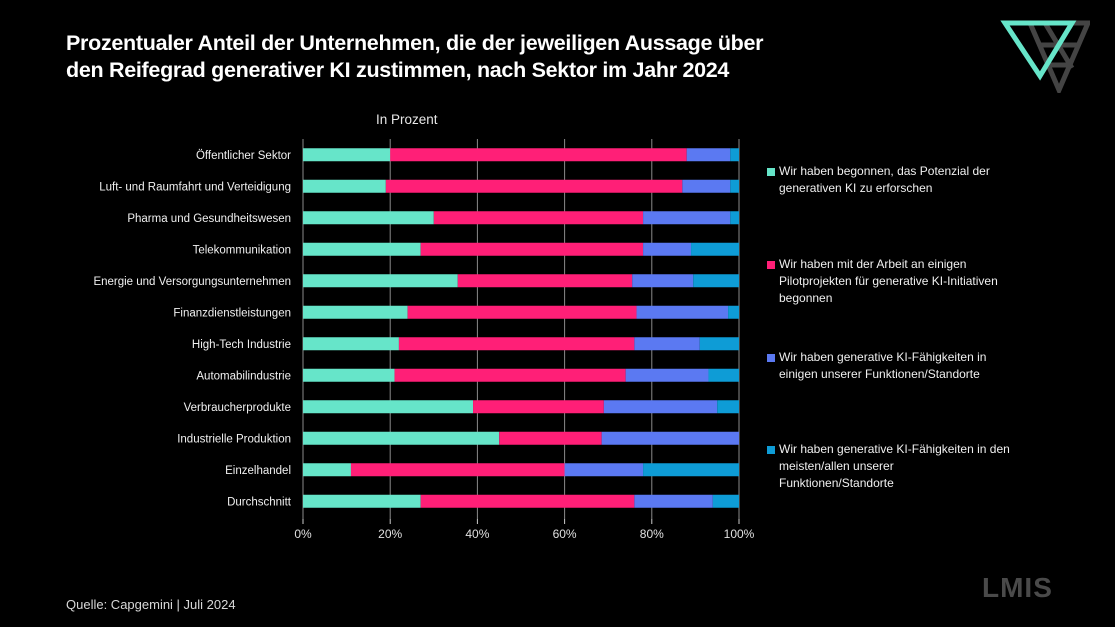  Describe the element at coordinates (524, 530) in the screenshot. I see `x-axis-ticks: 0% 20% 40% 60% 80% 100%` at that location.